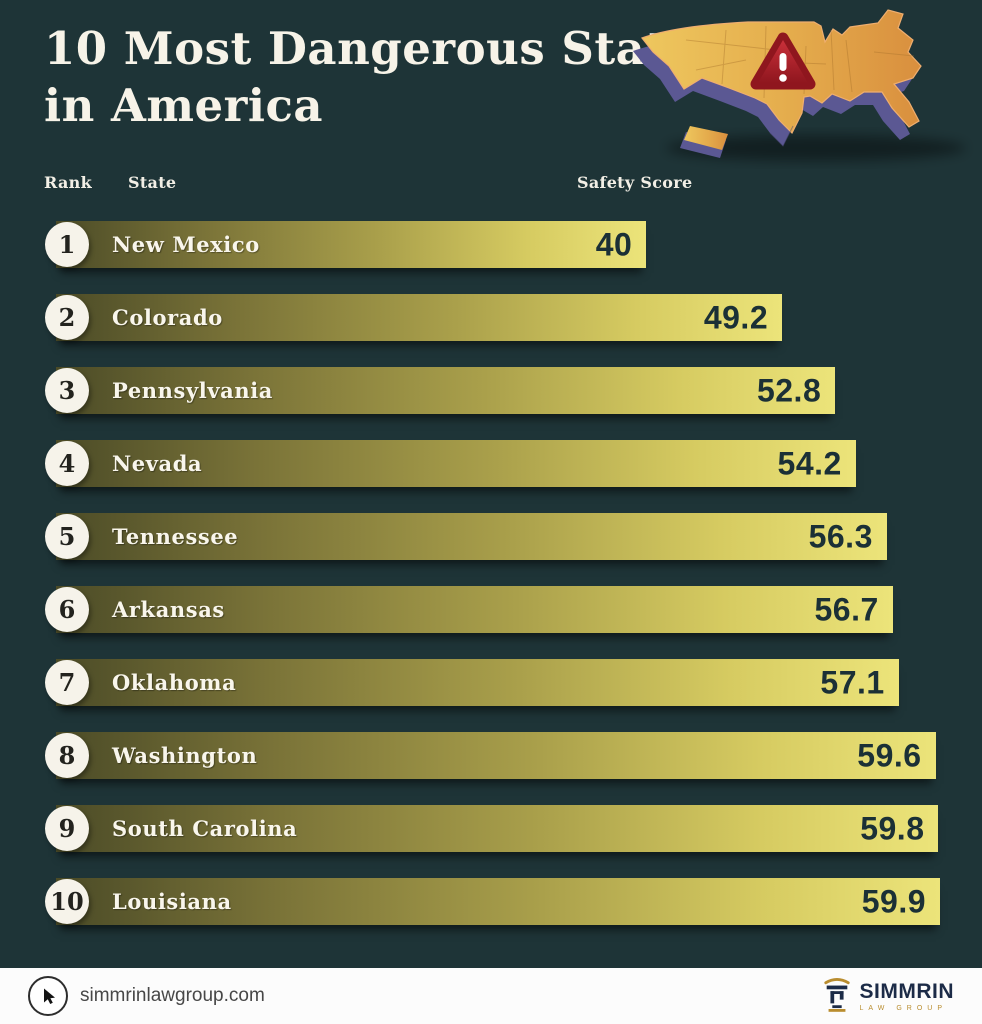 The height and width of the screenshot is (1024, 982). I want to click on us-map-3d-icon, so click(804, 85).